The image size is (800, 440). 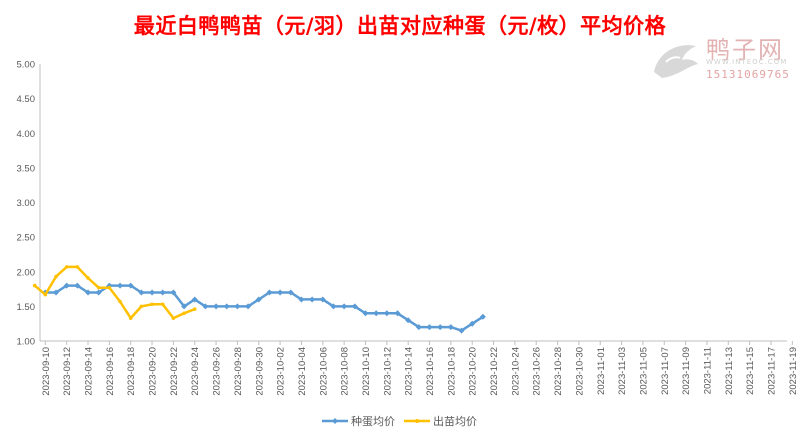 What do you see at coordinates (67, 371) in the screenshot?
I see `x-tick-label: 2023-09-12` at bounding box center [67, 371].